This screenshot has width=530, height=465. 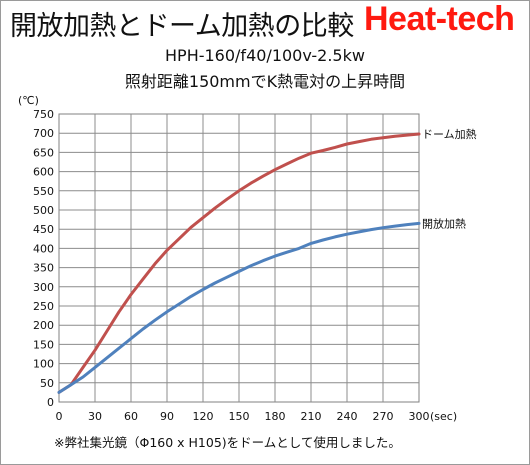 I want to click on y-tick-label: 350, so click(x=43, y=268).